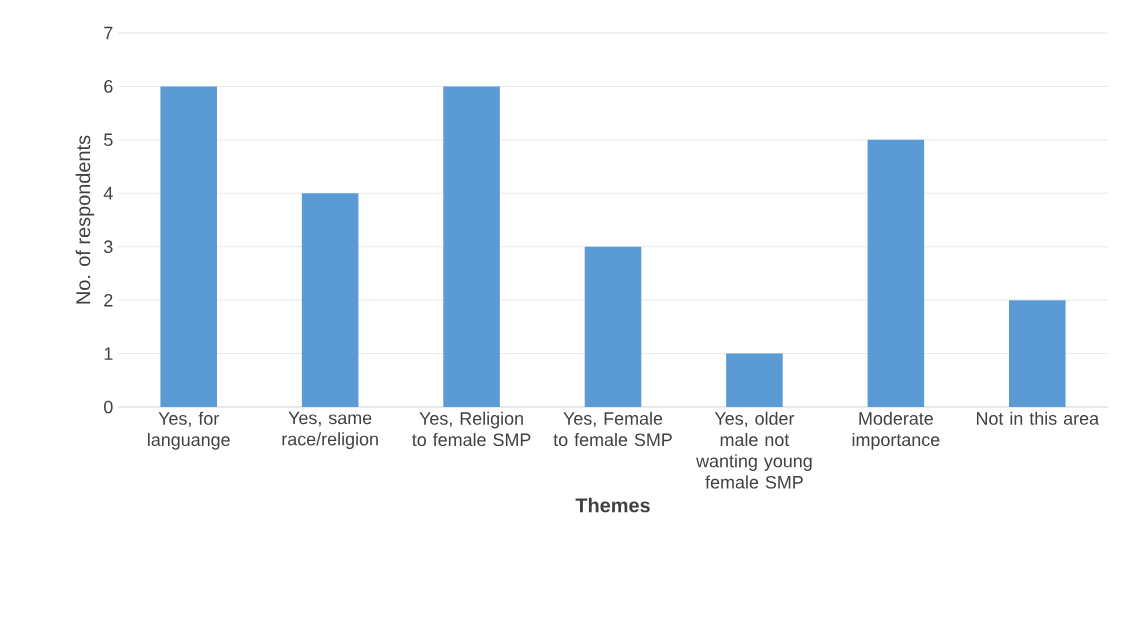 The image size is (1134, 642). What do you see at coordinates (108, 300) in the screenshot?
I see `y-tick-label: 2` at bounding box center [108, 300].